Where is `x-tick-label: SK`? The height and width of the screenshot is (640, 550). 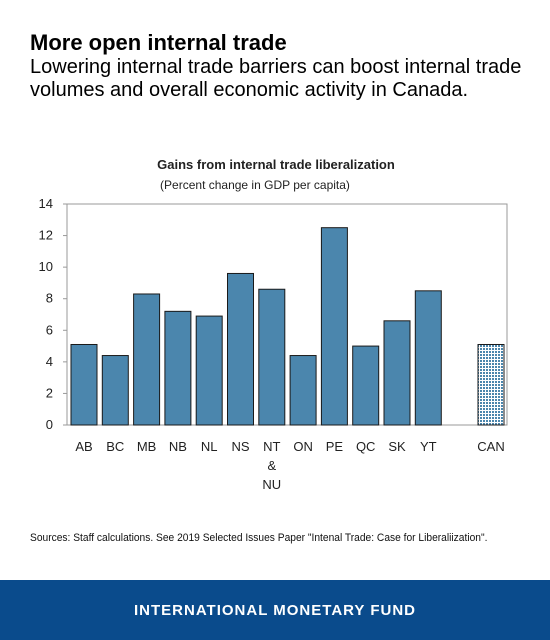
x-tick-label: SK is located at coordinates (397, 446).